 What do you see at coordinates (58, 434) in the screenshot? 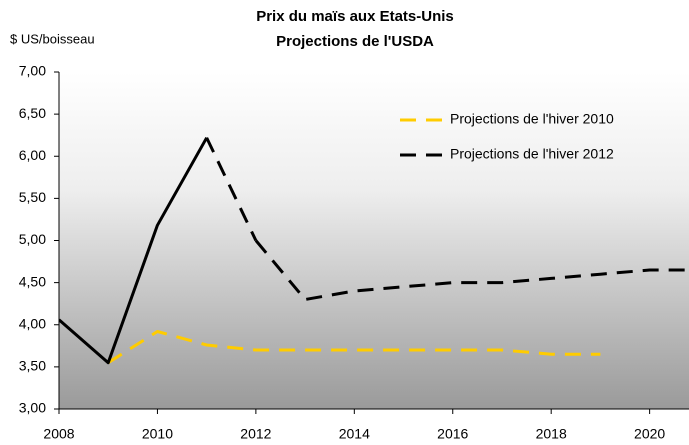
I see `x-tick-label: 2008` at bounding box center [58, 434].